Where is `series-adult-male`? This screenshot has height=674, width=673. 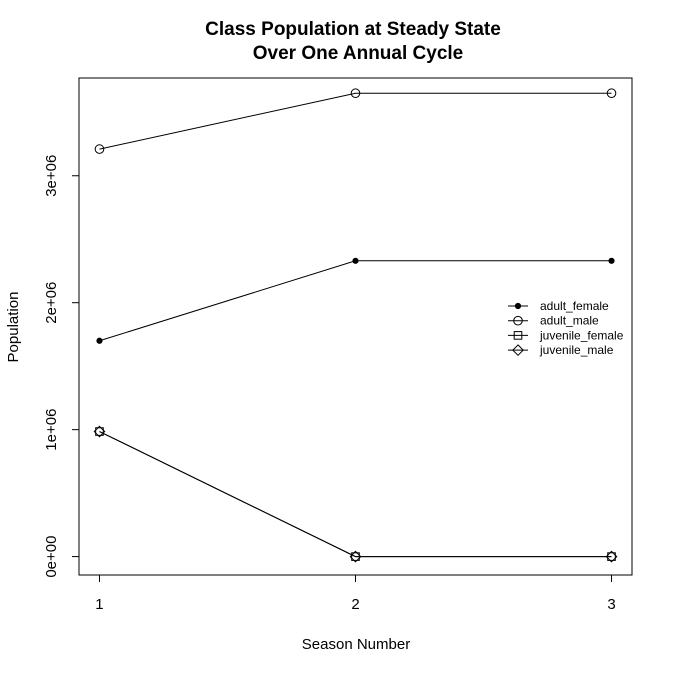
series-adult-male is located at coordinates (355, 121).